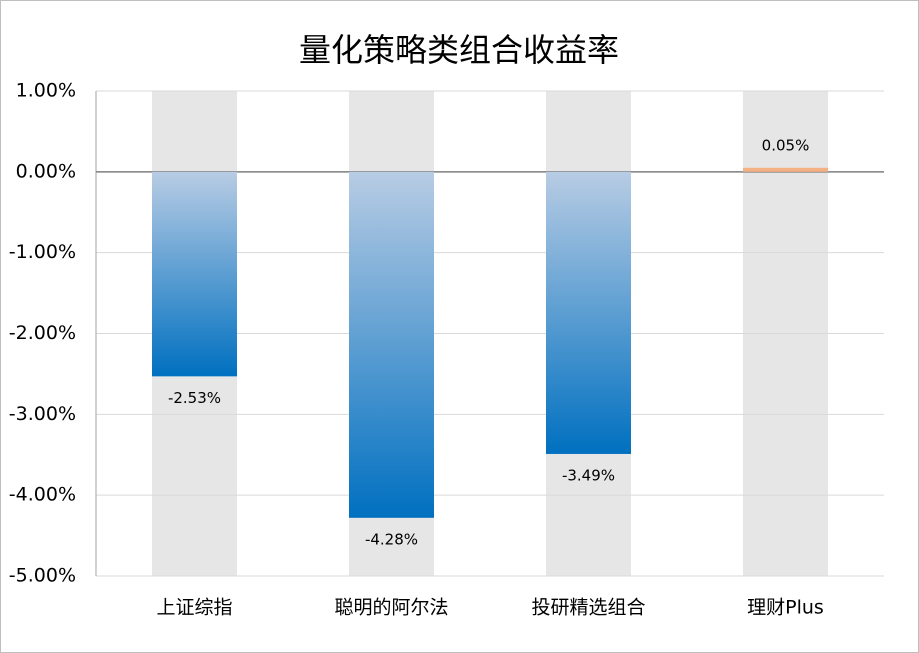 The height and width of the screenshot is (653, 919). What do you see at coordinates (459, 50) in the screenshot?
I see `chart-title: 量化策略类组合收益率` at bounding box center [459, 50].